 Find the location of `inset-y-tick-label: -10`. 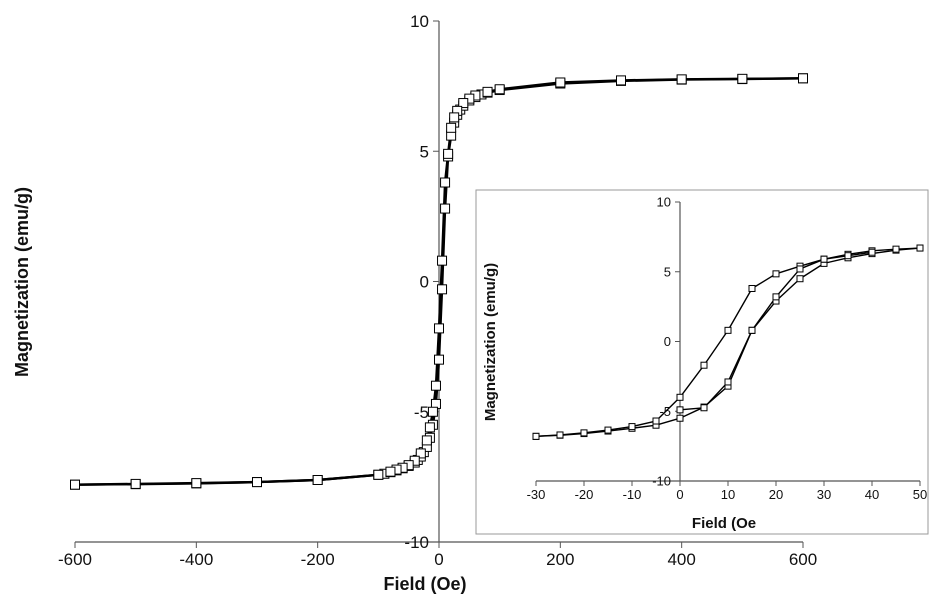

inset-y-tick-label: -10 is located at coordinates (661, 481).